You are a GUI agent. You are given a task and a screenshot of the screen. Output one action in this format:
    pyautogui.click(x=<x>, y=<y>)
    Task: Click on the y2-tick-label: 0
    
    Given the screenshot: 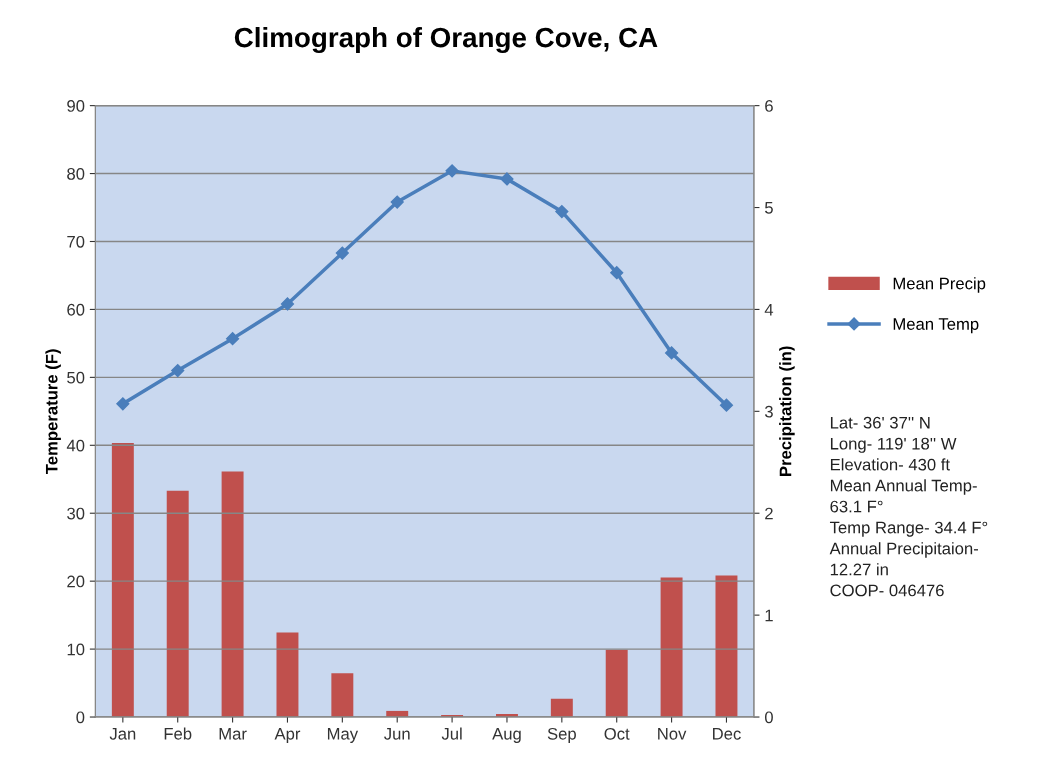 What is the action you would take?
    pyautogui.click(x=768, y=717)
    